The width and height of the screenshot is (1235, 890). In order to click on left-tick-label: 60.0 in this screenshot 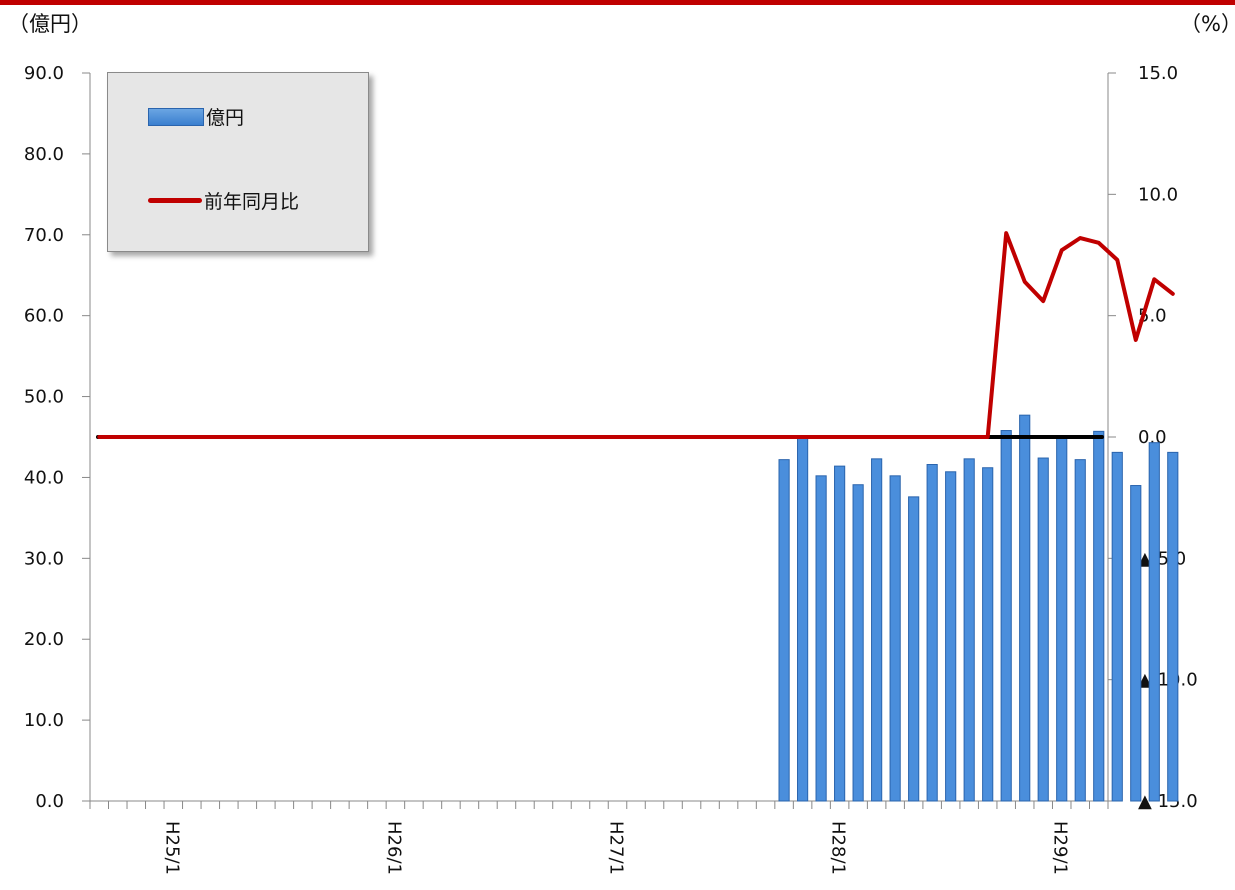, I will do `click(44, 316)`.